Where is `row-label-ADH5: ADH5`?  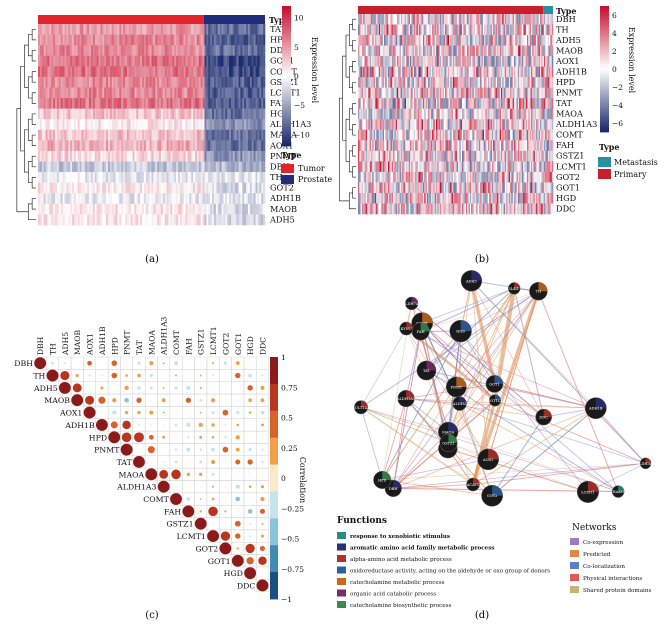
row-label-ADH5: ADH5 is located at coordinates (282, 219).